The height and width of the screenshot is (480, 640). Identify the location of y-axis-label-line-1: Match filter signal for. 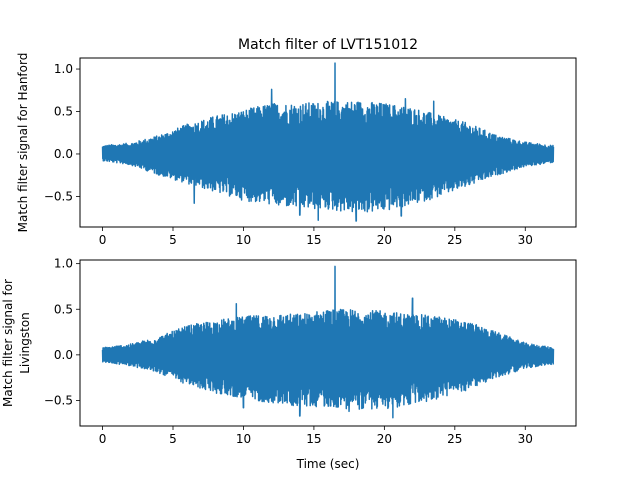
(8, 343).